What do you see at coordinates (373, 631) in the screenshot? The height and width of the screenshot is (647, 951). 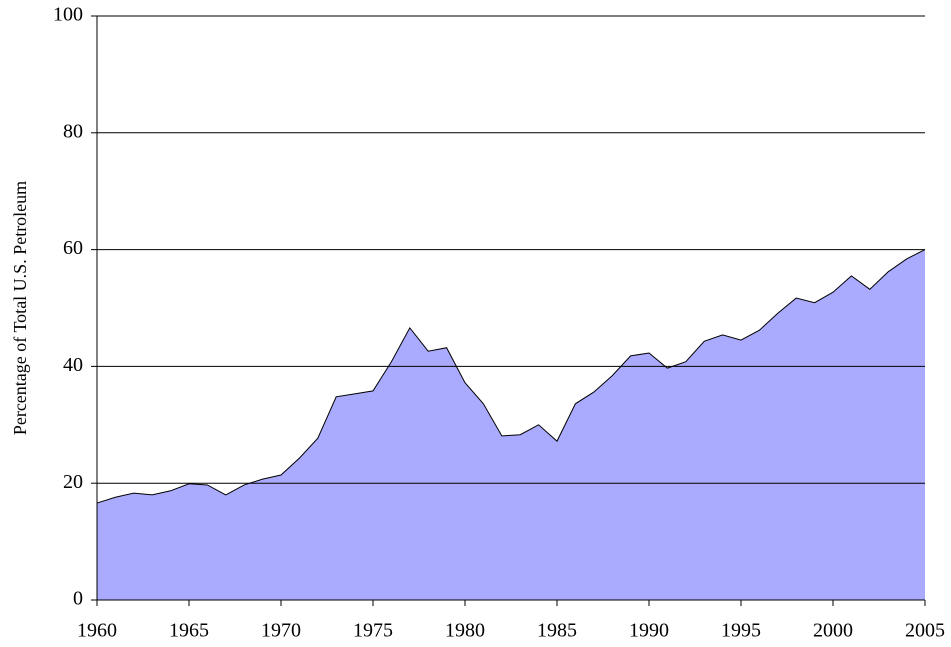 I see `x-tick-label: 1975` at bounding box center [373, 631].